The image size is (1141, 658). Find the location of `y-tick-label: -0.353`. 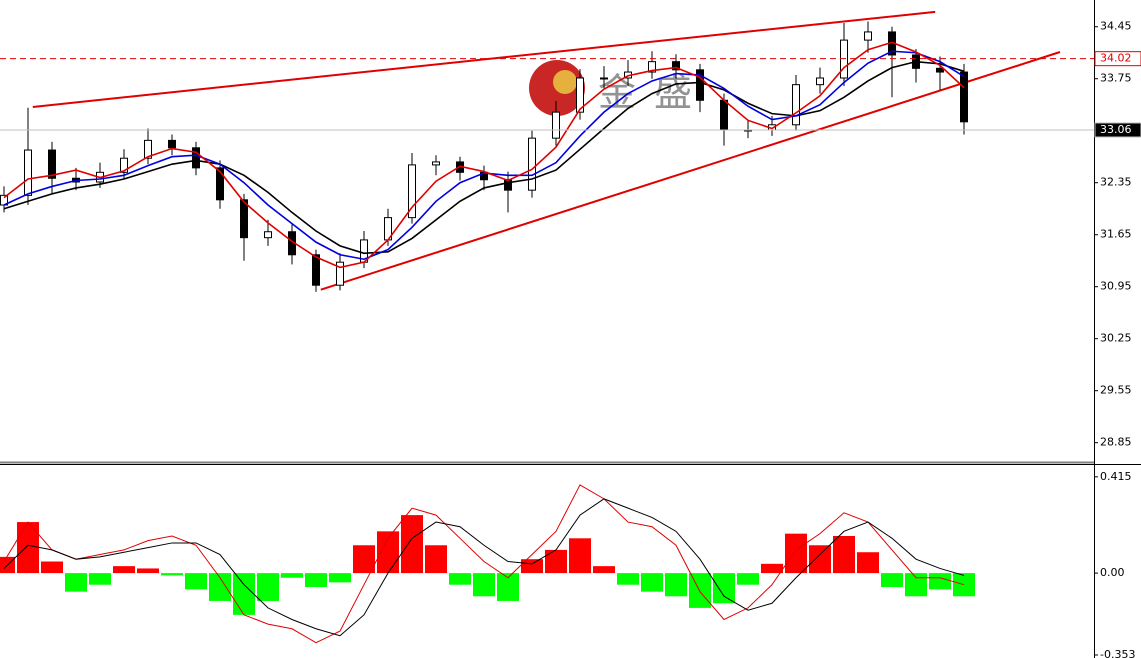

y-tick-label: -0.353 is located at coordinates (1117, 653).